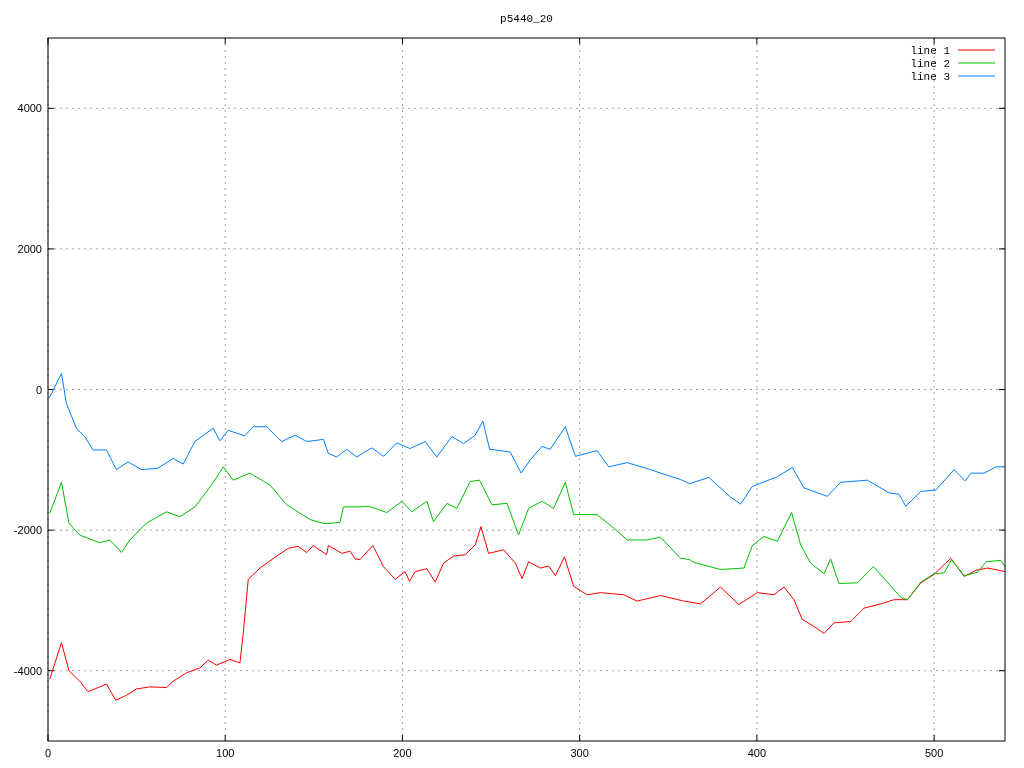  Describe the element at coordinates (579, 753) in the screenshot. I see `x-tick-label: 300` at that location.